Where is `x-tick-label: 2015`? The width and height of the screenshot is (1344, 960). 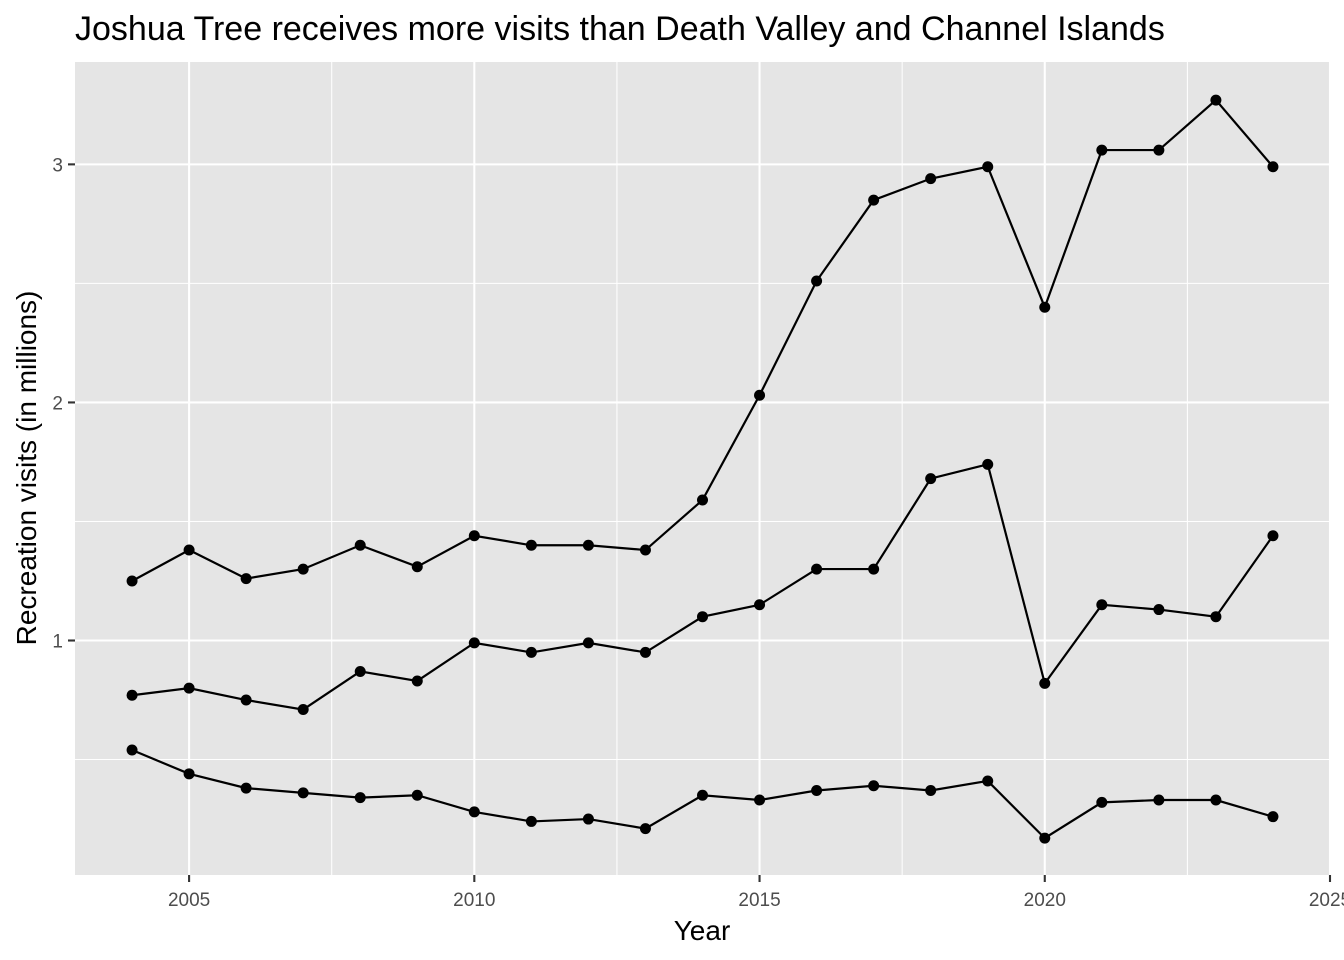 x-tick-label: 2015 is located at coordinates (759, 900).